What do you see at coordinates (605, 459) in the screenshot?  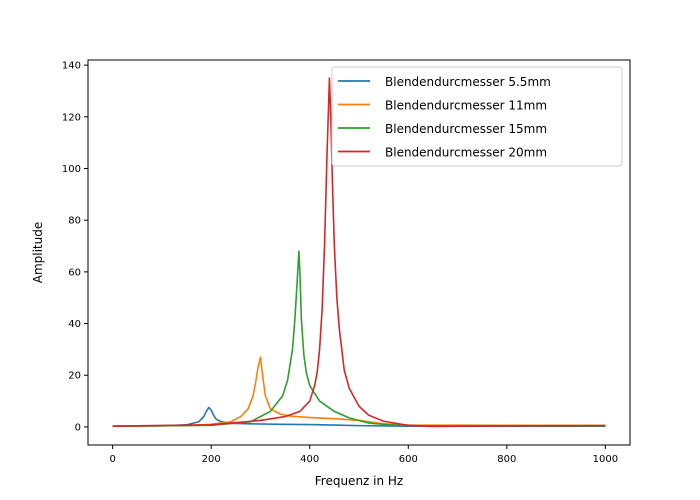 I see `x-tick-label-5: 1000` at bounding box center [605, 459].